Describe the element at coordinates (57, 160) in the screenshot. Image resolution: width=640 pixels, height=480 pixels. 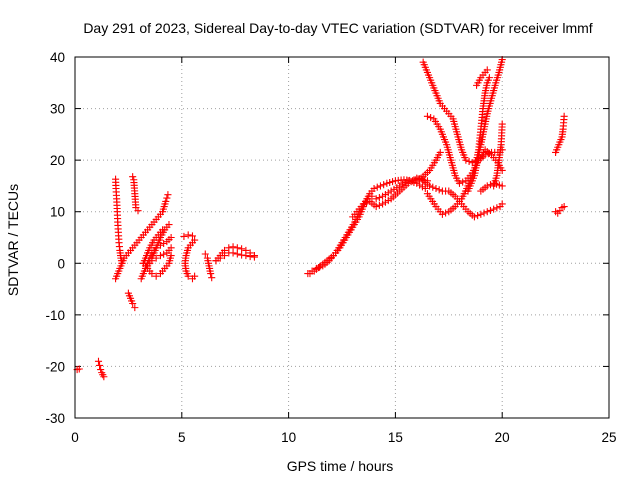
I see `y-tick-label: 20` at that location.